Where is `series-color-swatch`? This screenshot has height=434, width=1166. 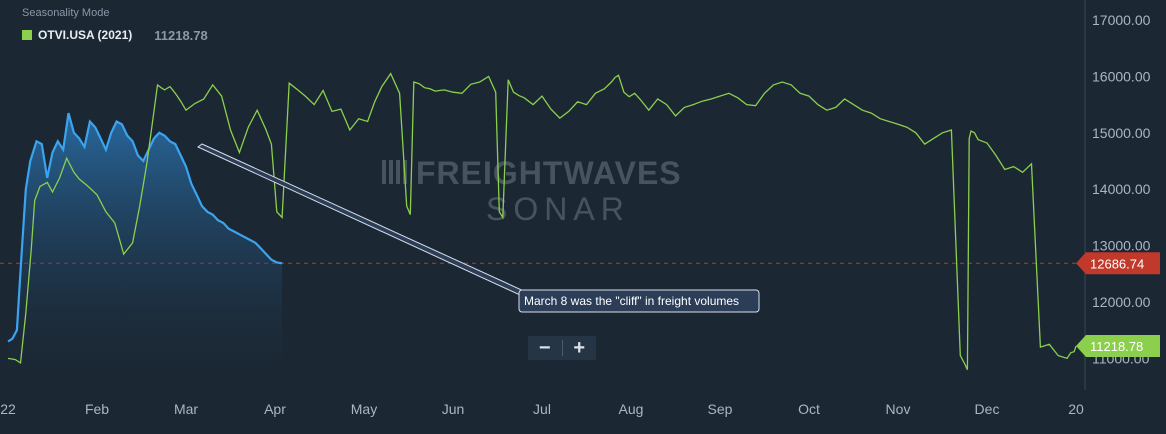 series-color-swatch is located at coordinates (27, 35).